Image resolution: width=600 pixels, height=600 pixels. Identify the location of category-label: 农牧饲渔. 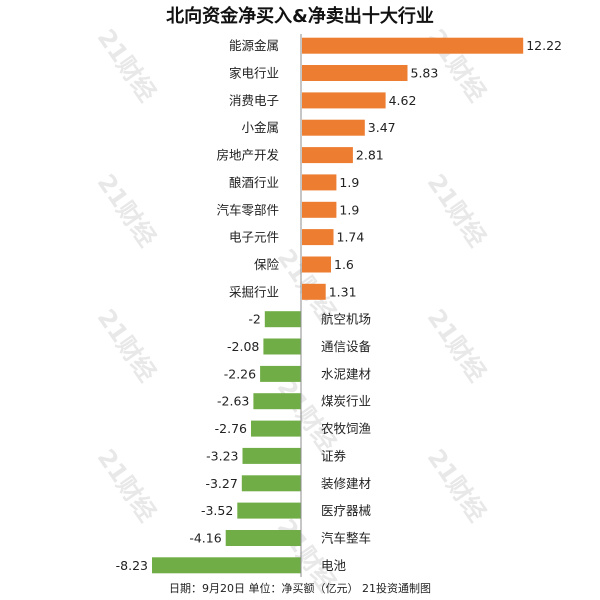
(346, 428).